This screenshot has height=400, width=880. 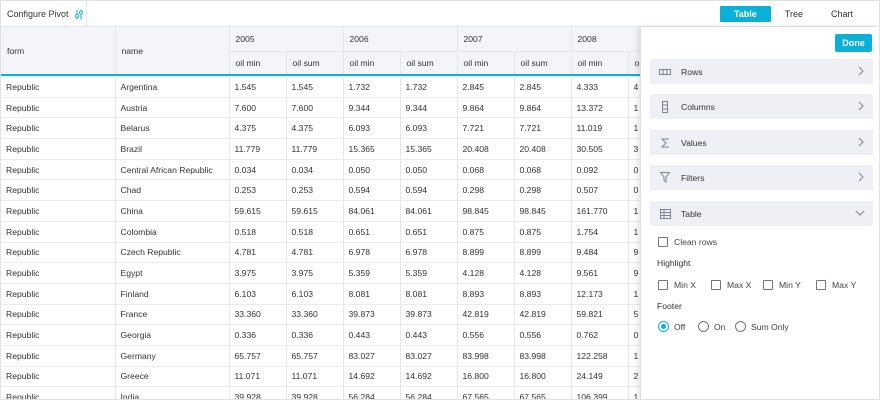 I want to click on cell-value: 59.821, so click(x=600, y=315).